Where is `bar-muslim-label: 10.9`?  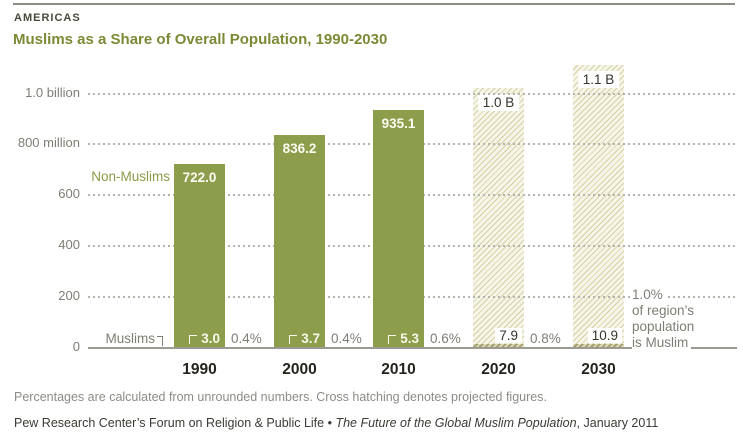 bar-muslim-label: 10.9 is located at coordinates (604, 335).